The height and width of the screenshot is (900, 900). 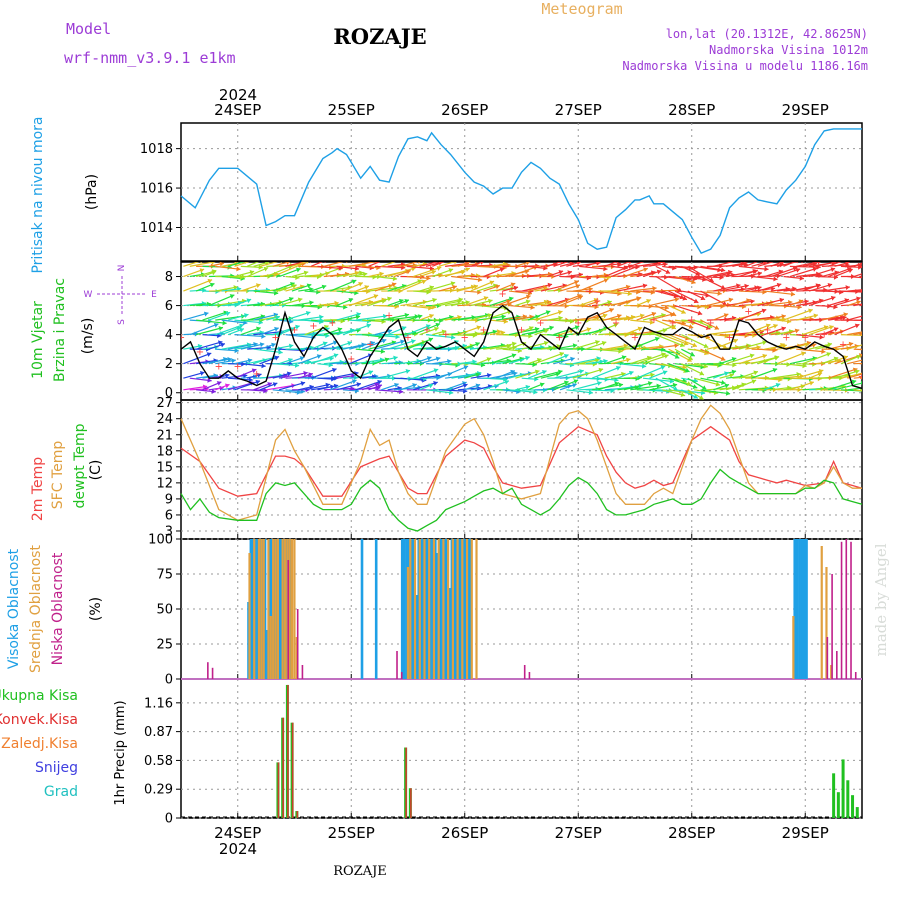 What do you see at coordinates (745, 66) in the screenshot?
I see `model-elevation-label: Nadmorska Visina u modelu 1186.16m` at bounding box center [745, 66].